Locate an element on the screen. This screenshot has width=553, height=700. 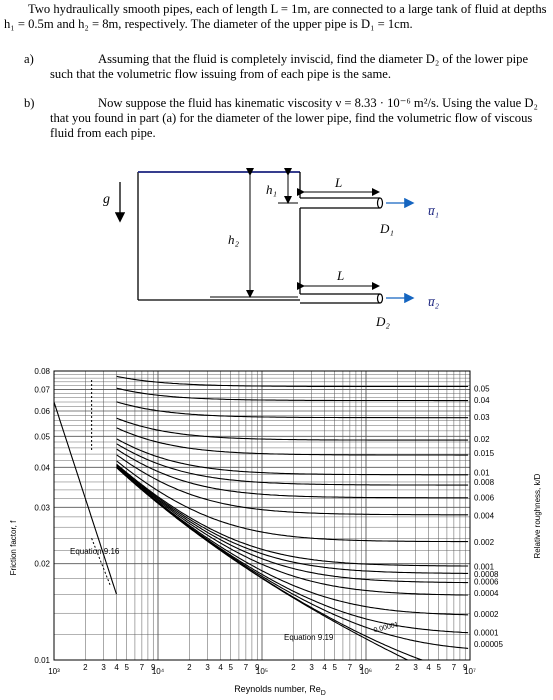
y-tick-label: 0.05 is located at coordinates (42, 436).